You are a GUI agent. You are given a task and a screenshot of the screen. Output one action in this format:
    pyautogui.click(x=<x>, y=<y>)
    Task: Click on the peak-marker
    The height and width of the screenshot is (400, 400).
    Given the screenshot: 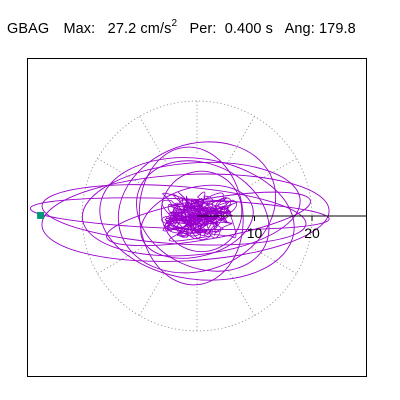 What is the action you would take?
    pyautogui.click(x=41, y=215)
    